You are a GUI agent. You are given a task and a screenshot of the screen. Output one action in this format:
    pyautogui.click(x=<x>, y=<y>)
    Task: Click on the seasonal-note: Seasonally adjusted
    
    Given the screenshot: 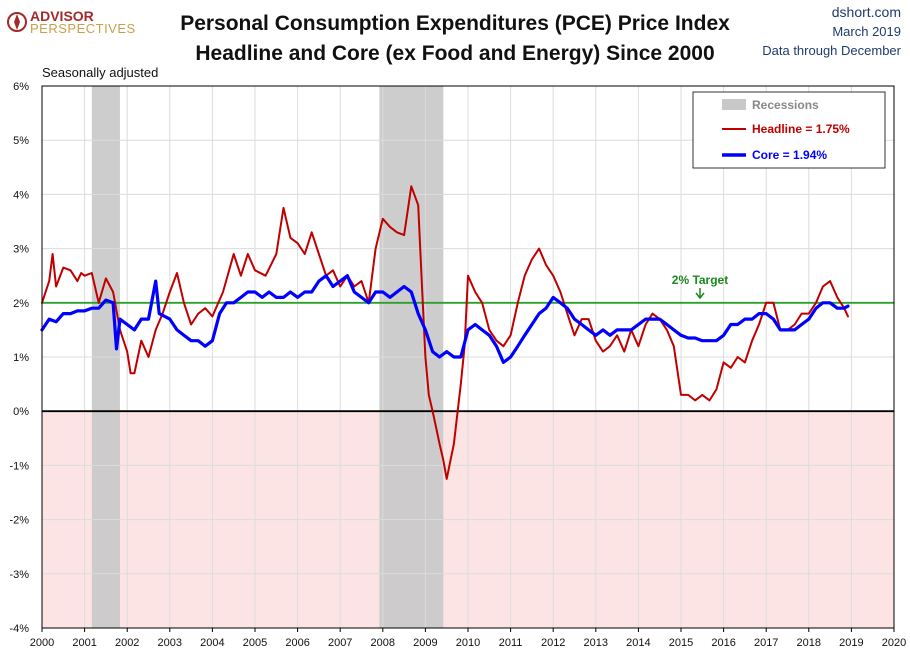 What is the action you would take?
    pyautogui.click(x=100, y=72)
    